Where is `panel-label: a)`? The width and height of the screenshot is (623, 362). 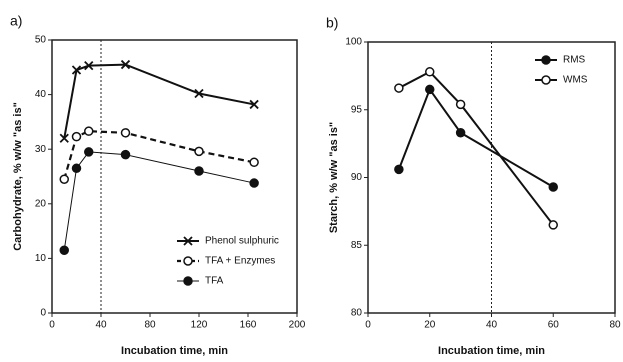
panel-label: a) is located at coordinates (16, 21).